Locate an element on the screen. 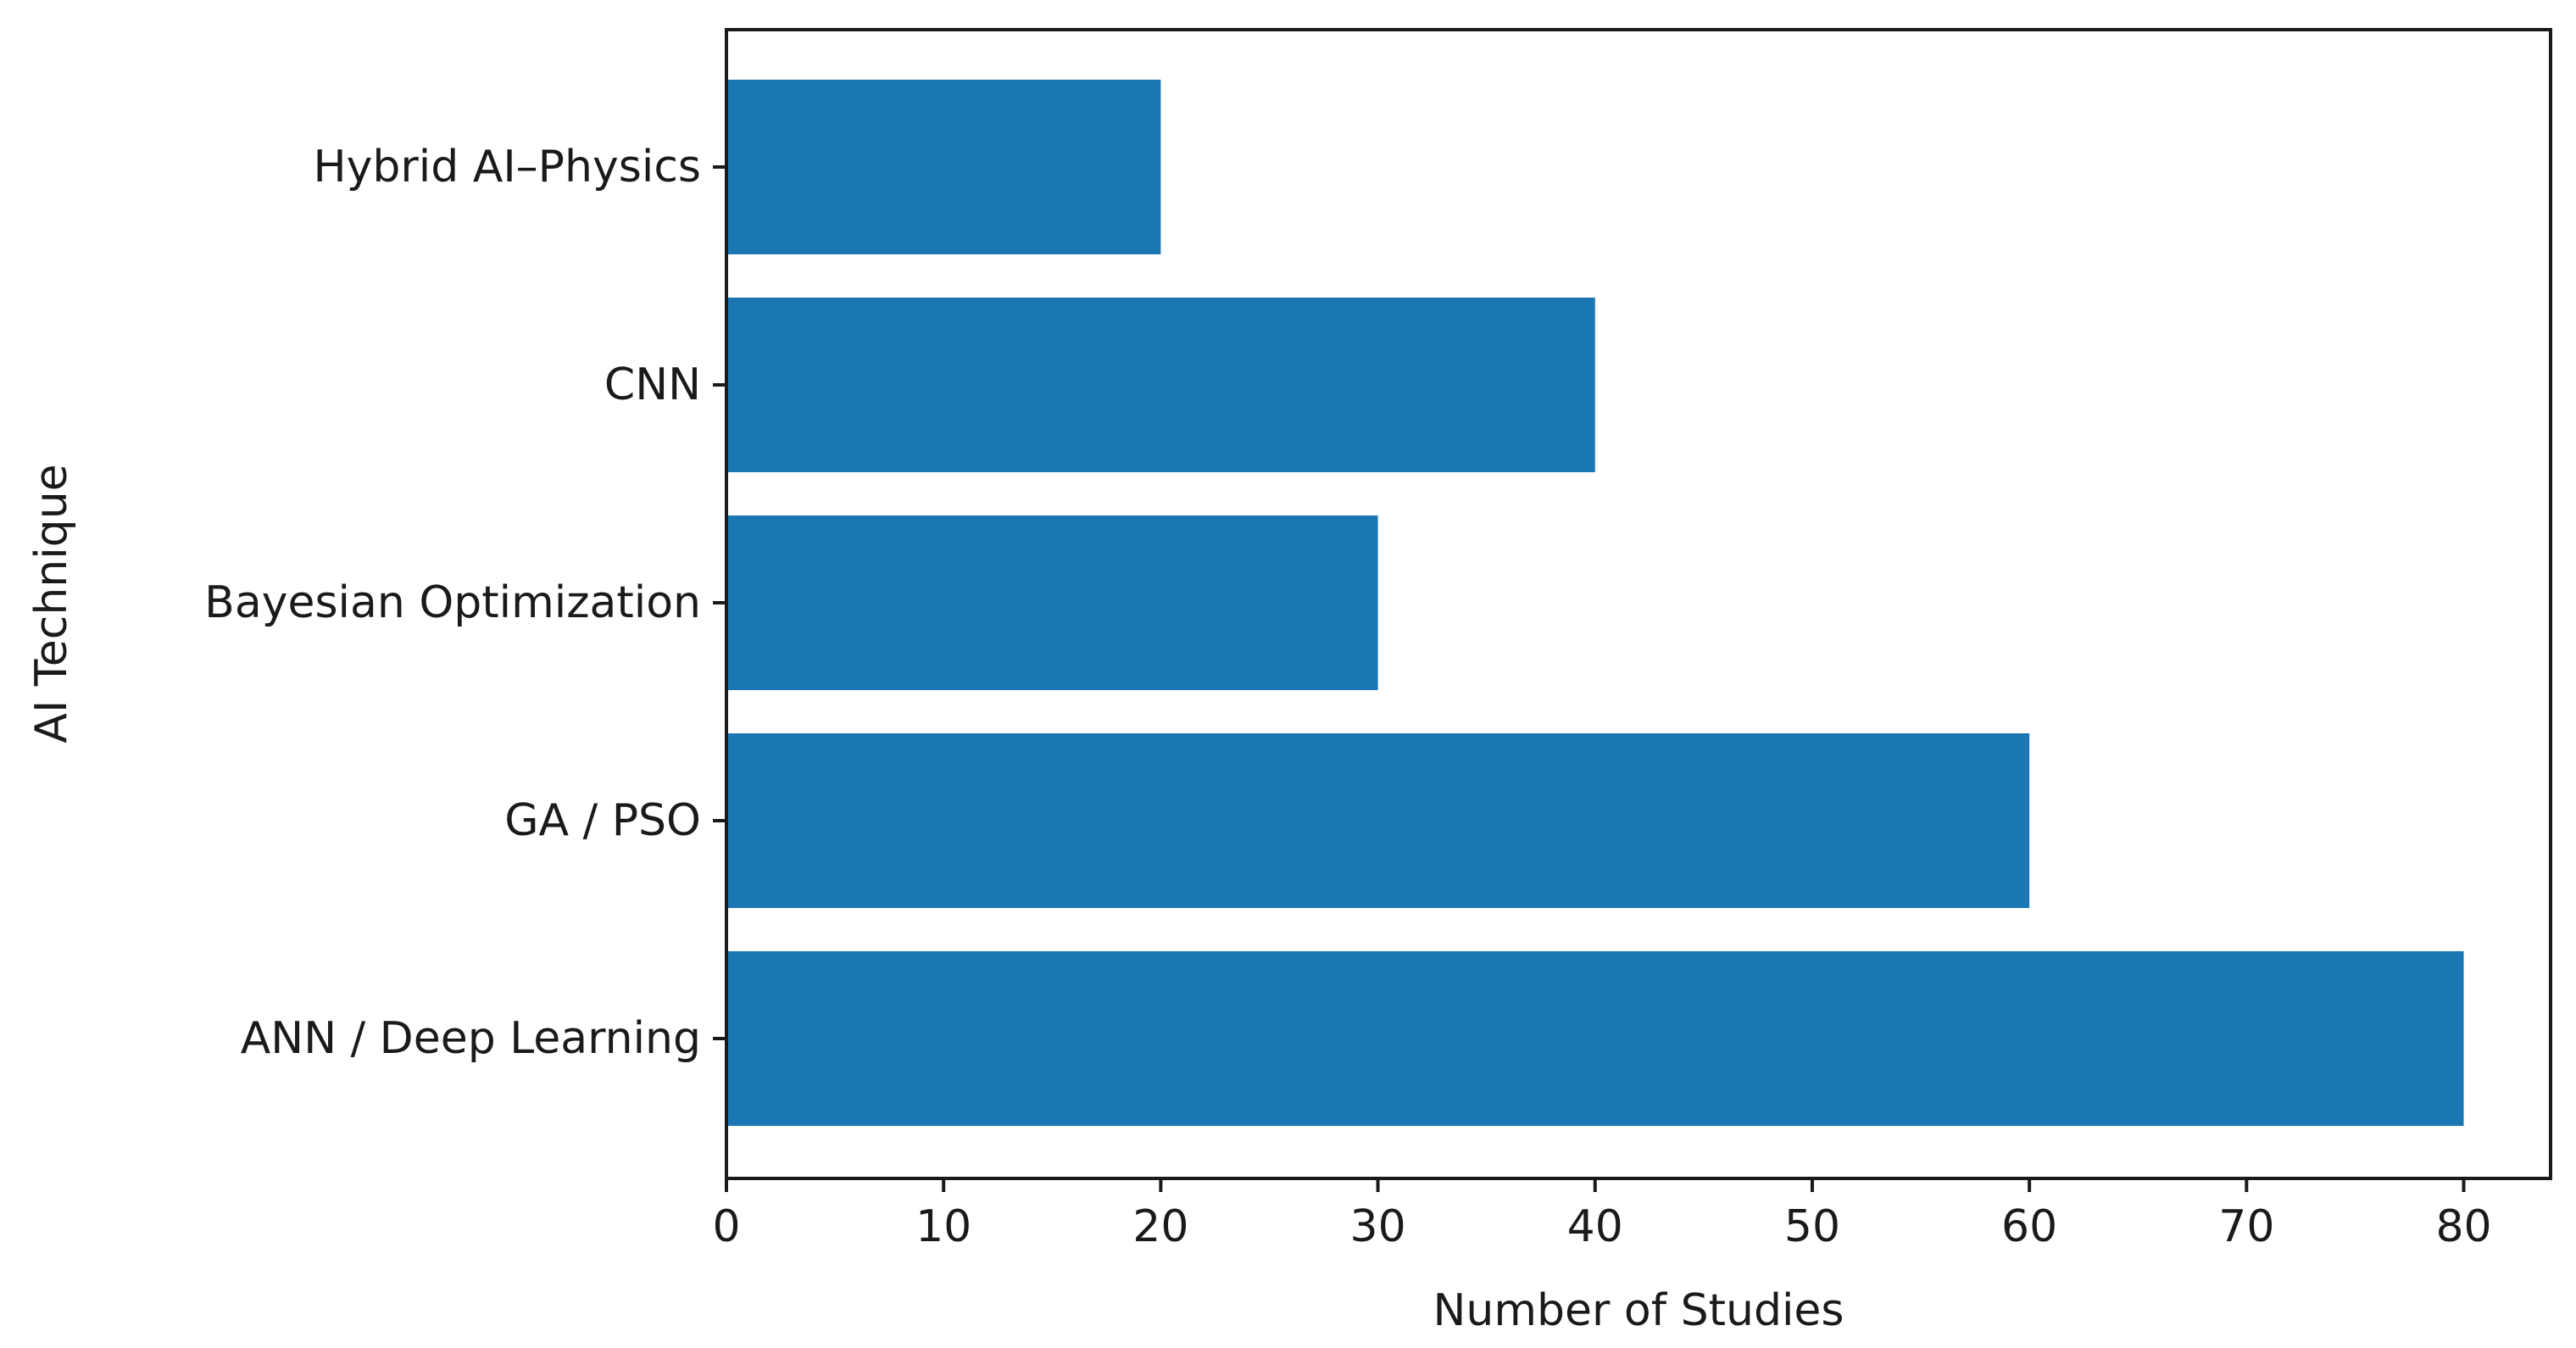 The width and height of the screenshot is (2576, 1348). x-axis-label: Number of Studies is located at coordinates (1638, 1310).